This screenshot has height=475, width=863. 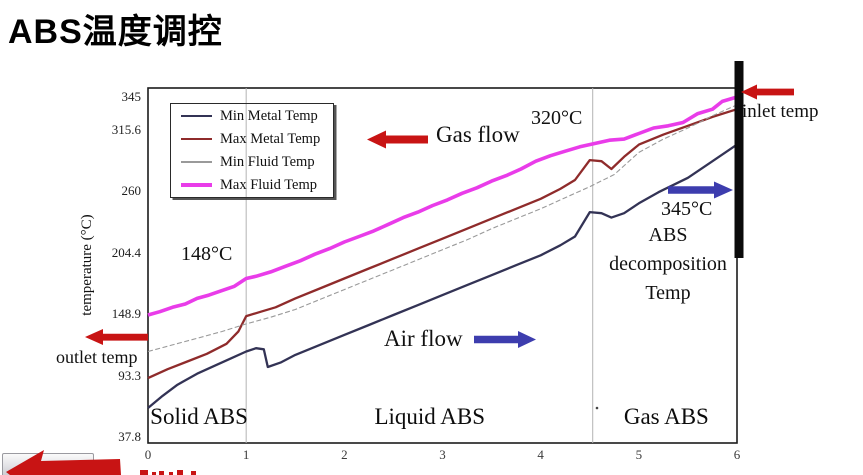 I want to click on x-tick-label: 4, so click(x=540, y=454).